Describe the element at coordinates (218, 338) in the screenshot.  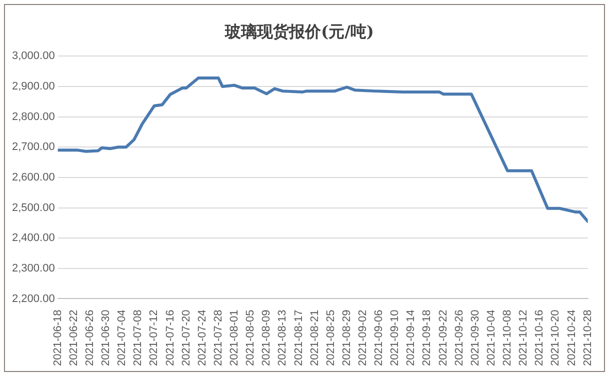
I see `x-tick-label: 2021-07-28` at that location.